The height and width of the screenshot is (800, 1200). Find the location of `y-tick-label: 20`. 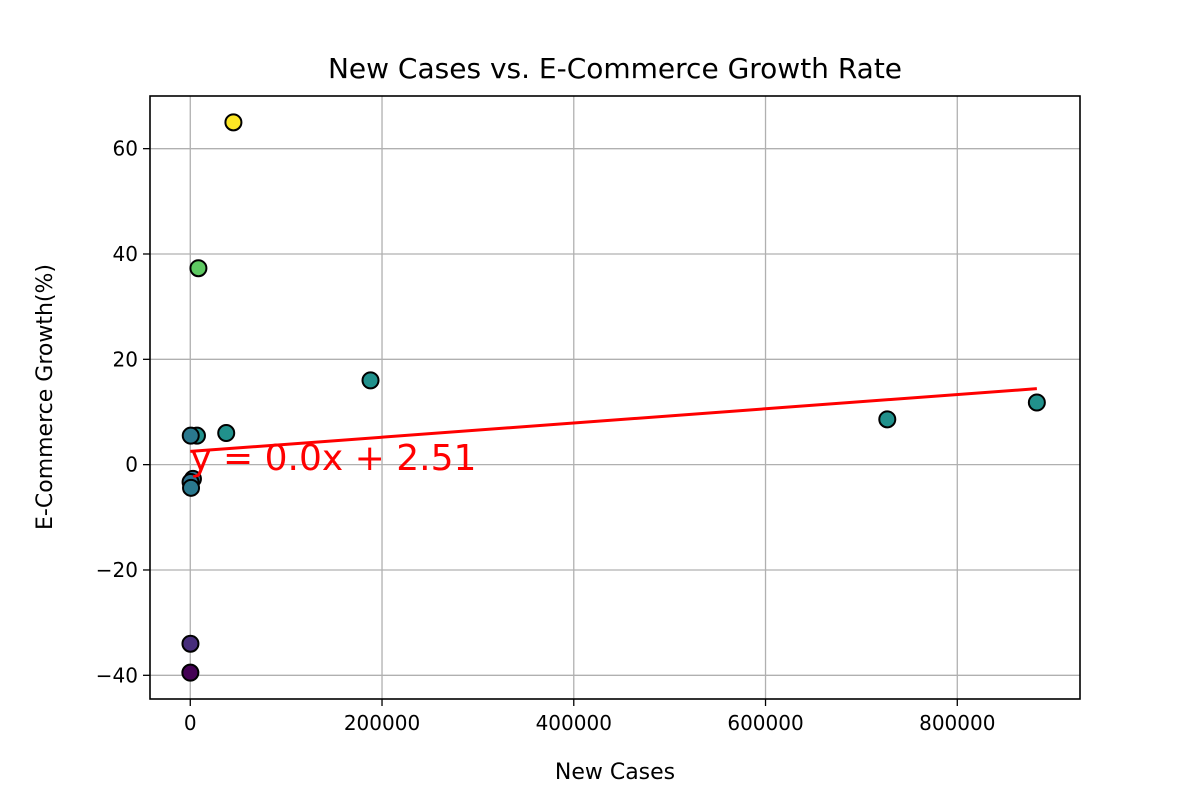

y-tick-label: 20 is located at coordinates (125, 359).